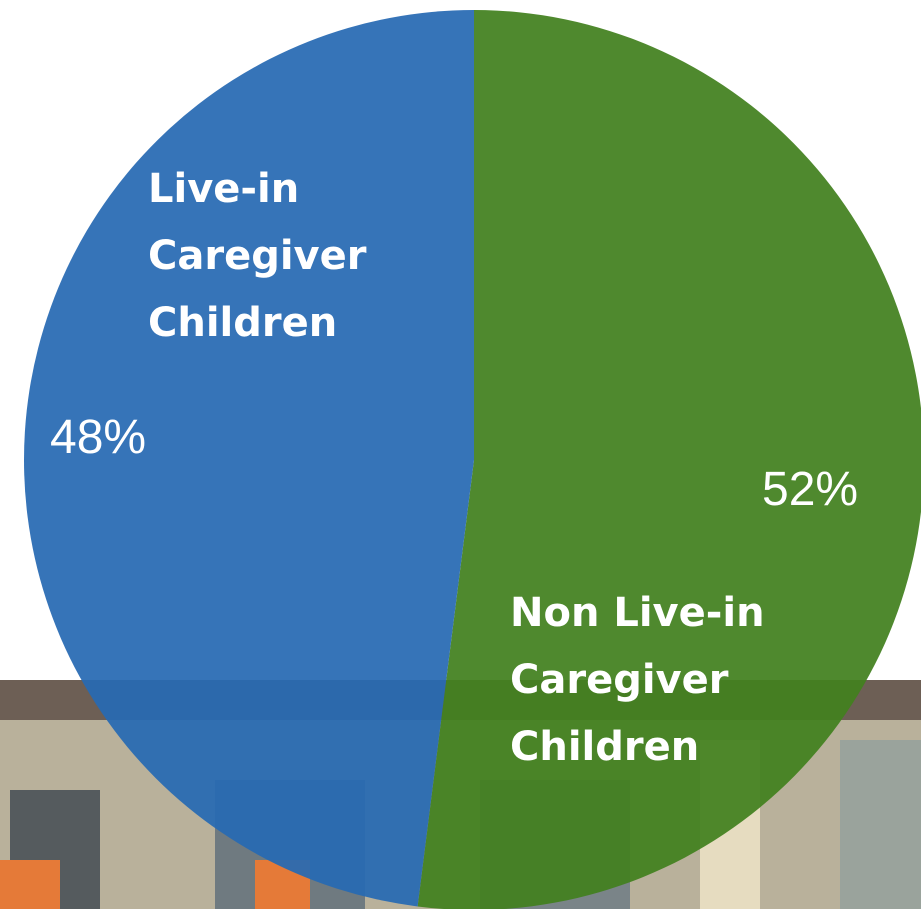 The width and height of the screenshot is (921, 909). What do you see at coordinates (257, 256) in the screenshot?
I see `category-label: Live-in Caregiver Children` at bounding box center [257, 256].